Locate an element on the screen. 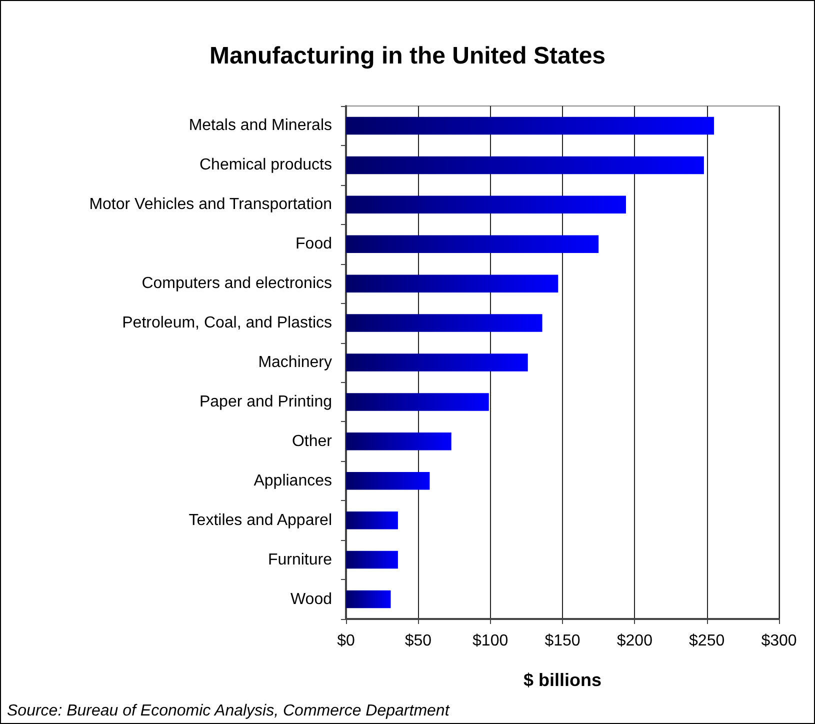  x-tick-label: $50 is located at coordinates (418, 641).